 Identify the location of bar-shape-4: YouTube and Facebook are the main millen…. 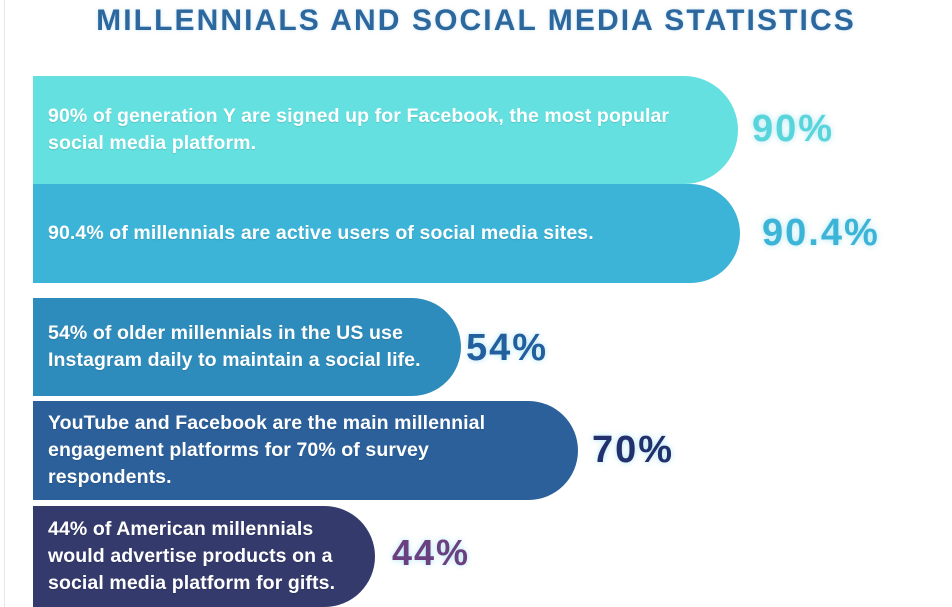
(305, 450).